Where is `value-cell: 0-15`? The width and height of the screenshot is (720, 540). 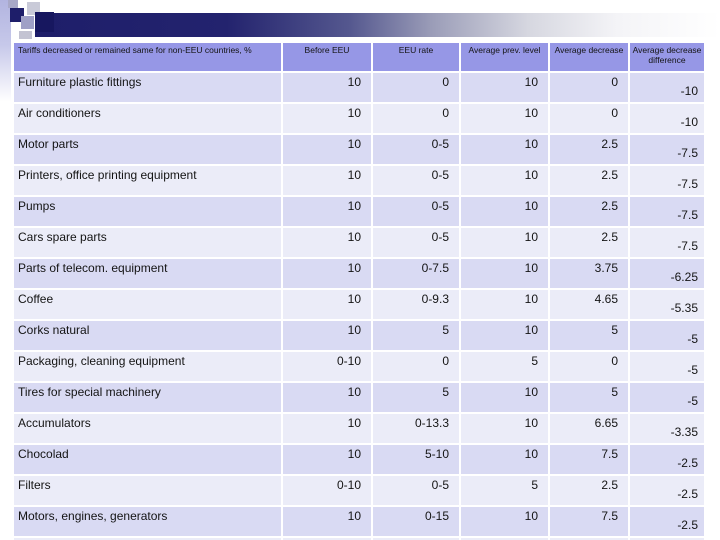
value-cell: 0-15 is located at coordinates (416, 521).